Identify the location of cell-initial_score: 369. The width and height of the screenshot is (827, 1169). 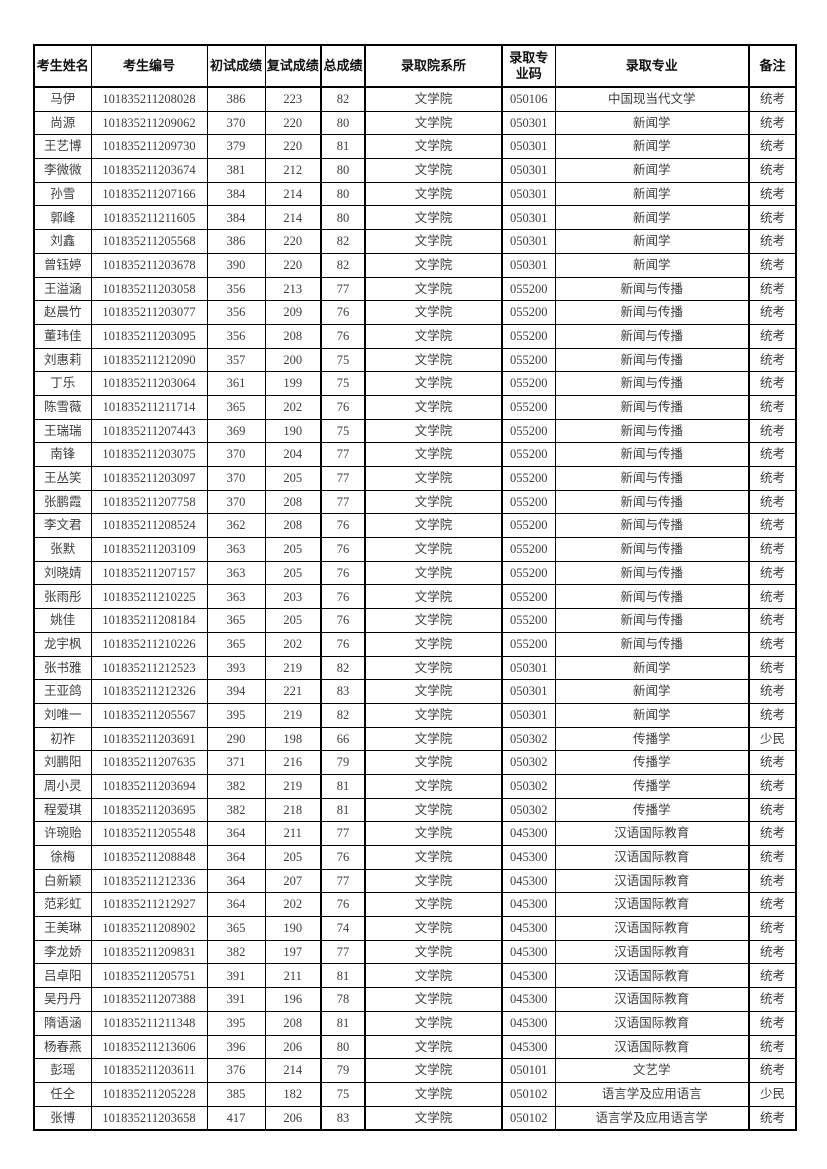
(236, 431).